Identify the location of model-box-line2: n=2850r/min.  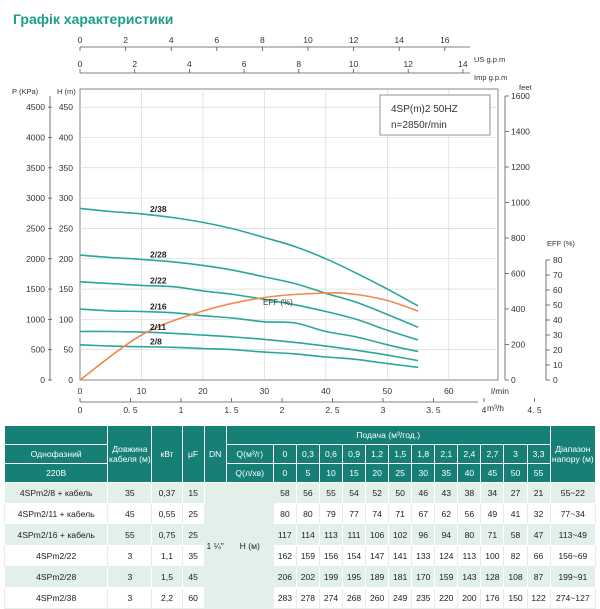
(419, 125).